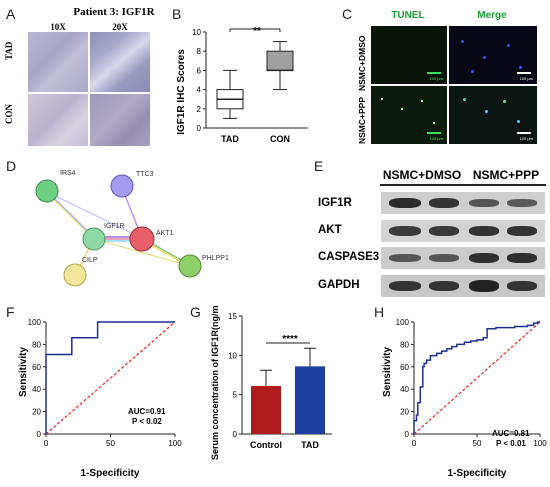  What do you see at coordinates (232, 316) in the screenshot?
I see `g-y-tick-label: 15` at bounding box center [232, 316].